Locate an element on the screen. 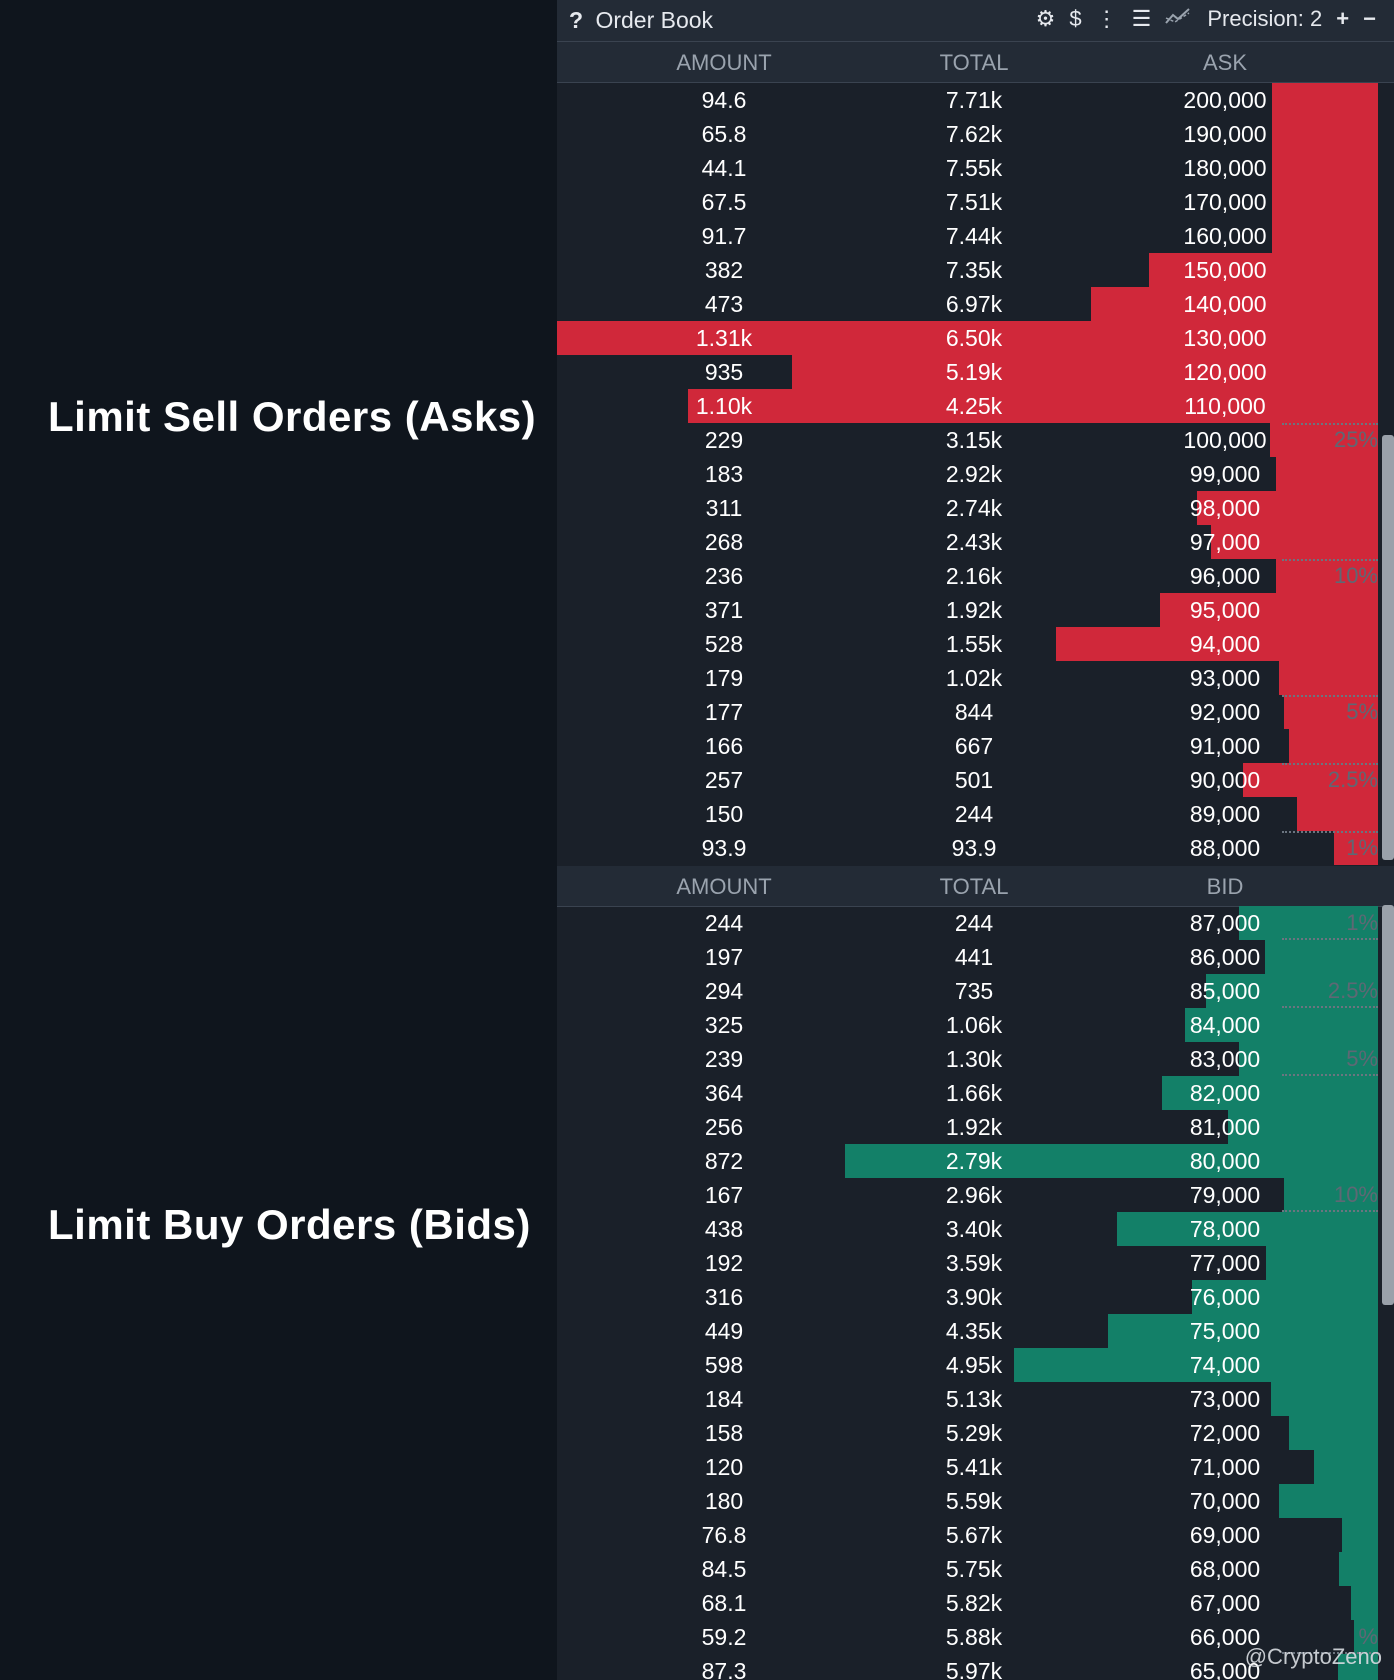  bid-row: 1% 244 244 87,000 is located at coordinates (975, 923).